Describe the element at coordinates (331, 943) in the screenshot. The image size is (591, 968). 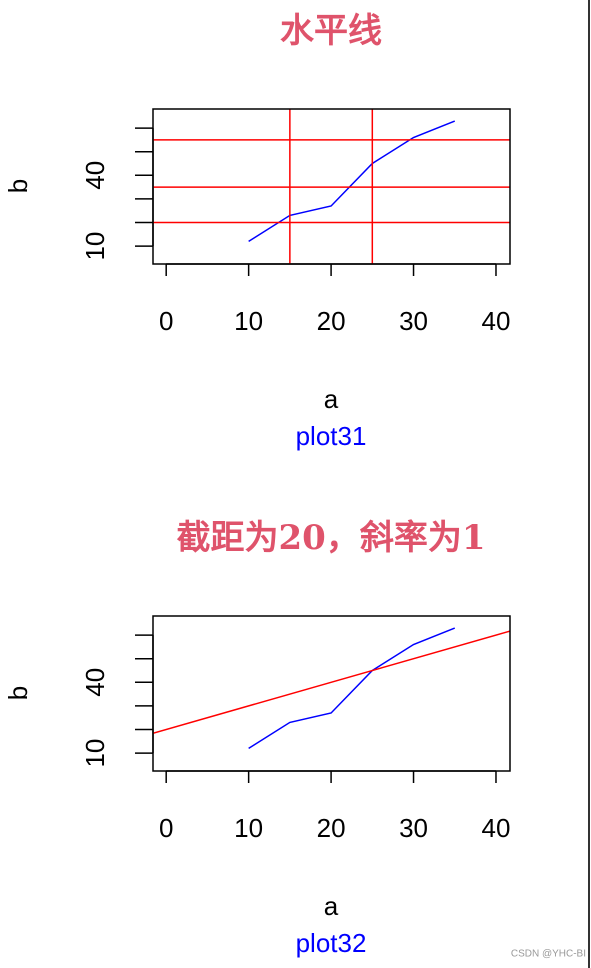
I see `subtitle: plot32` at that location.